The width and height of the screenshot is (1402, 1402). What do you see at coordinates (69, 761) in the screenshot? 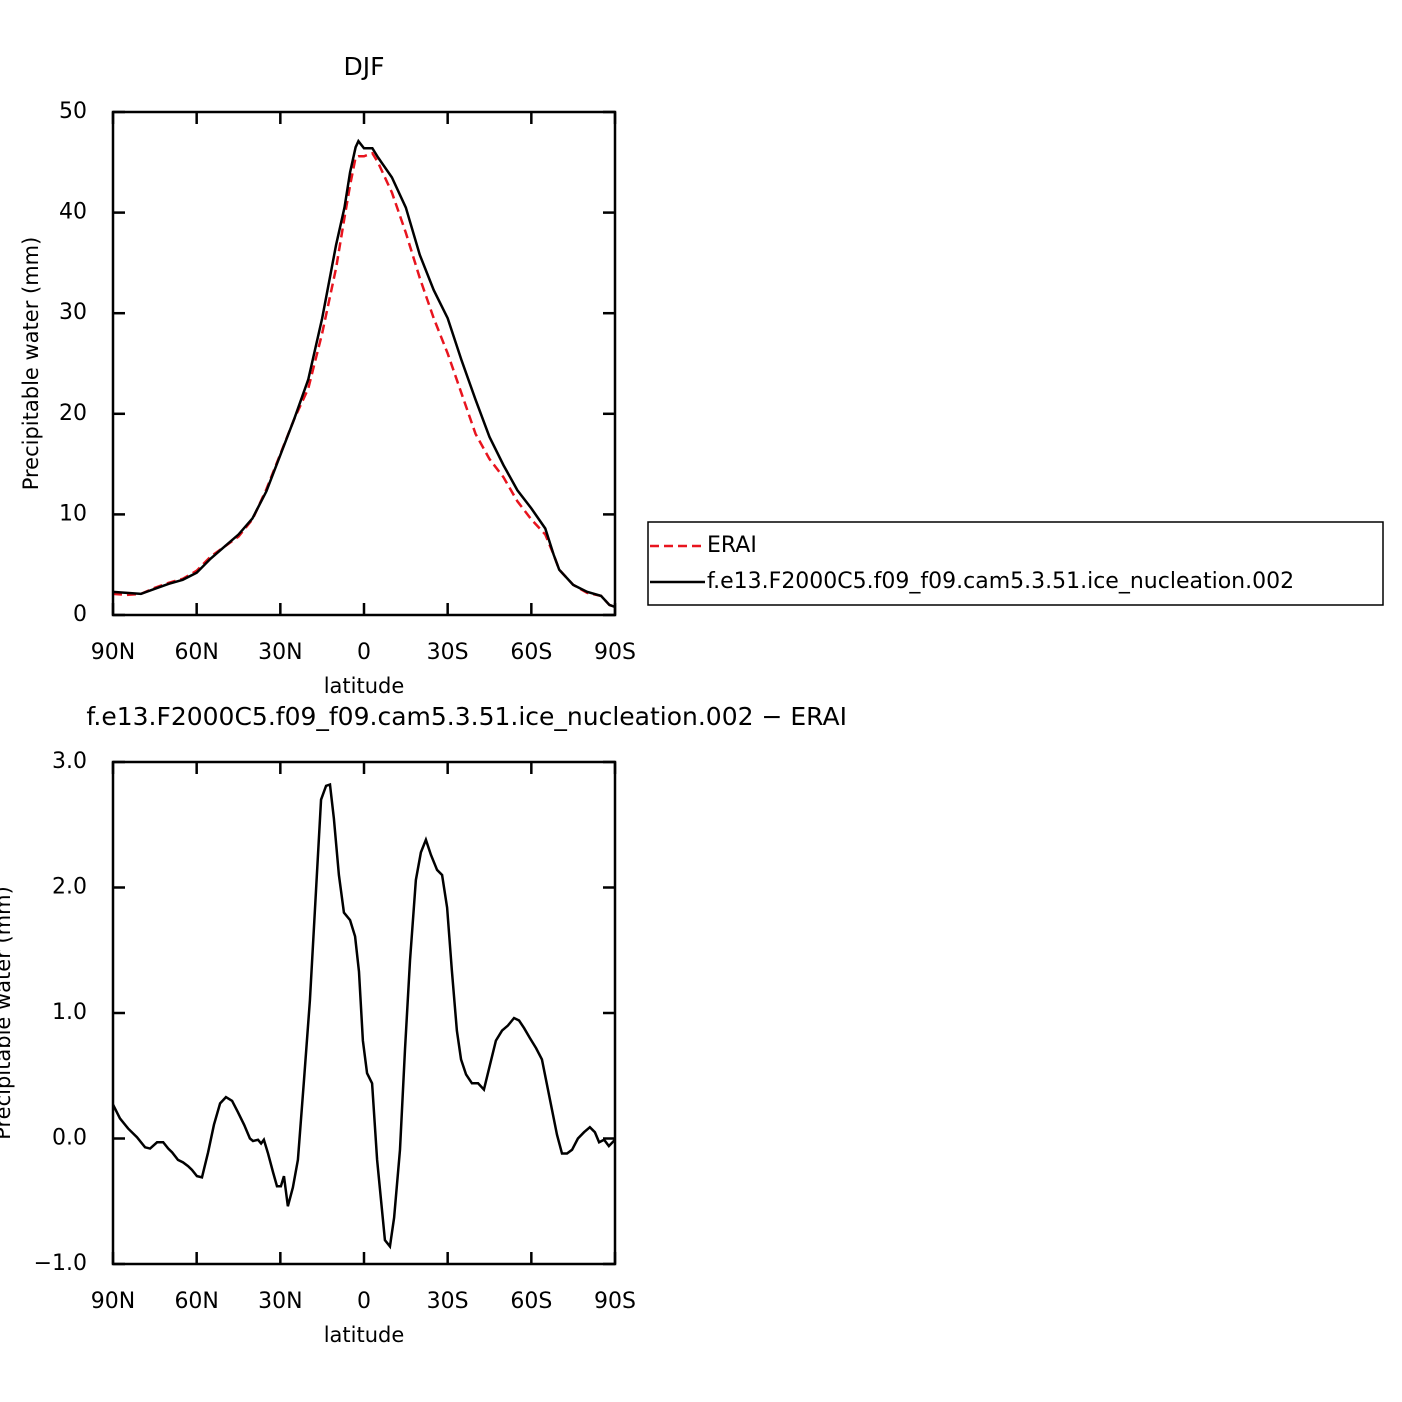
I see `y-tick-label: 3.0` at bounding box center [69, 761].